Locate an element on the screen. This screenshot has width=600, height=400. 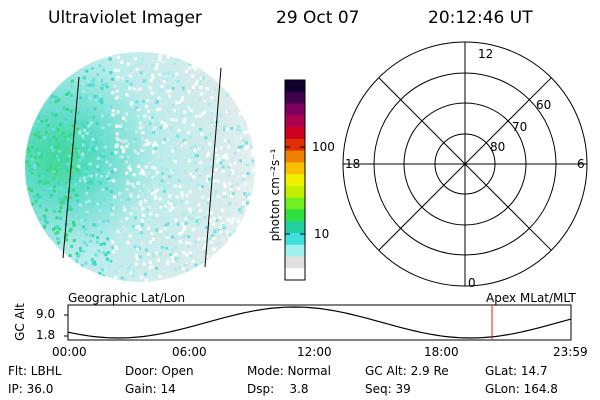
polar-label-lat-60: 60 is located at coordinates (544, 105).